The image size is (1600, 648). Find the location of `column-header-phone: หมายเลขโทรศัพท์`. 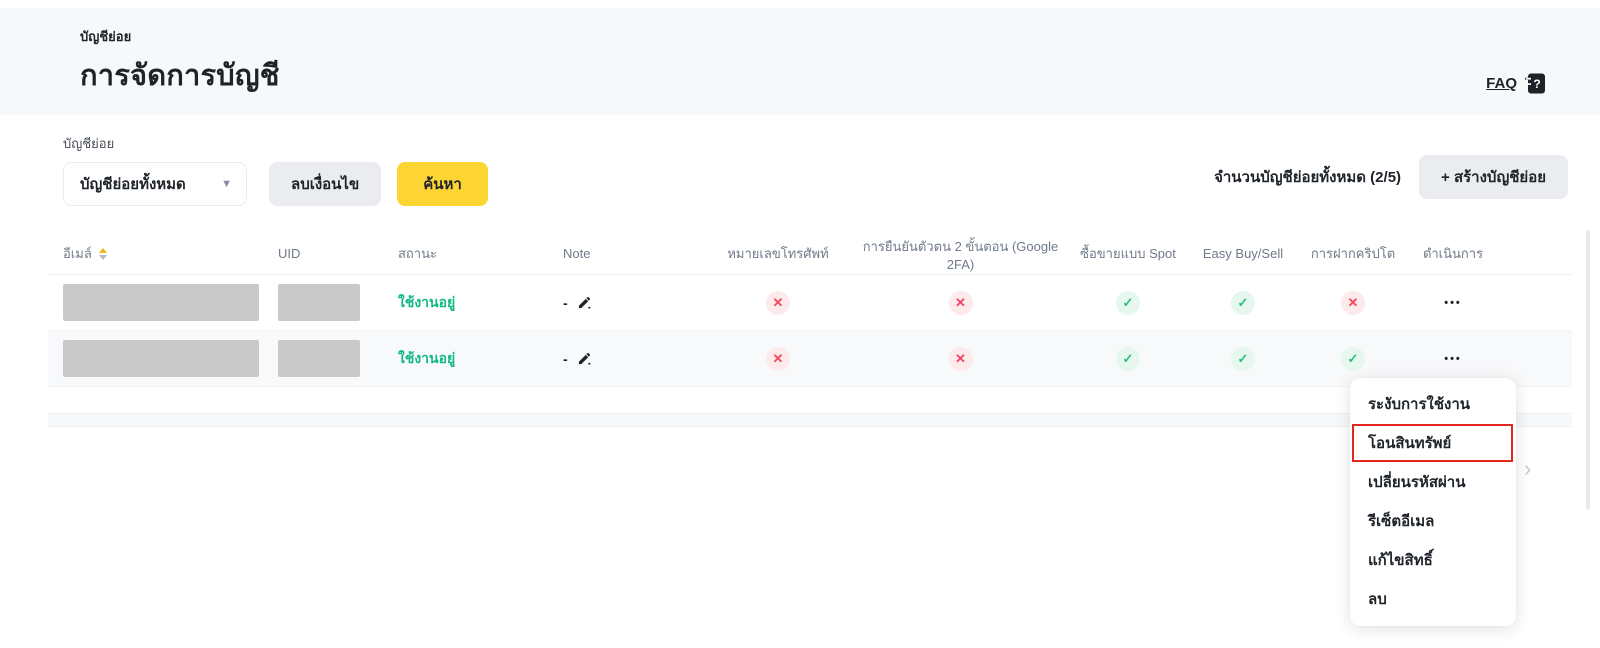

column-header-phone: หมายเลขโทรศัพท์ is located at coordinates (778, 253).